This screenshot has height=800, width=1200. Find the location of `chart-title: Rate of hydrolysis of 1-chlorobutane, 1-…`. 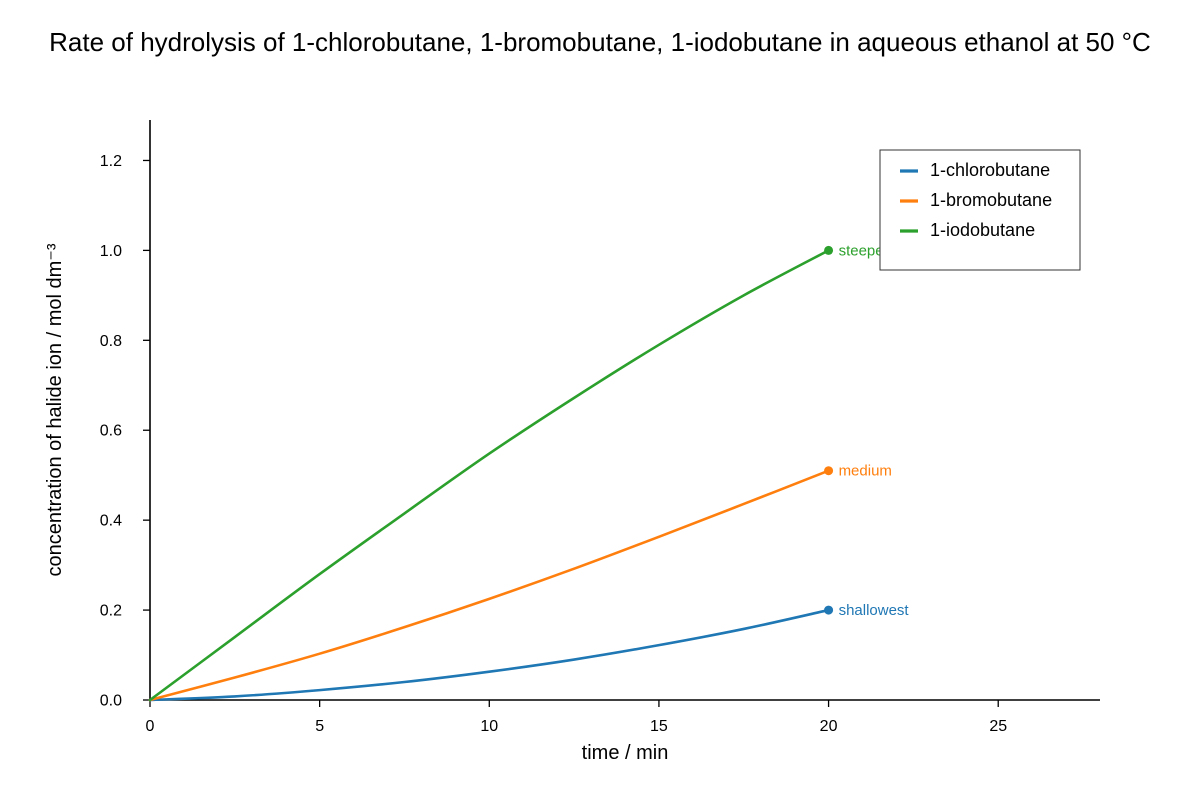

chart-title: Rate of hydrolysis of 1-chlorobutane, 1-… is located at coordinates (600, 42).